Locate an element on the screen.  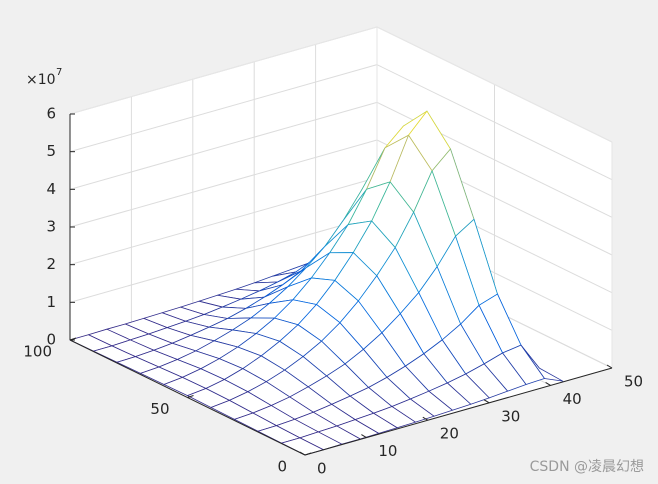
x-tick-label: 40 is located at coordinates (572, 399).